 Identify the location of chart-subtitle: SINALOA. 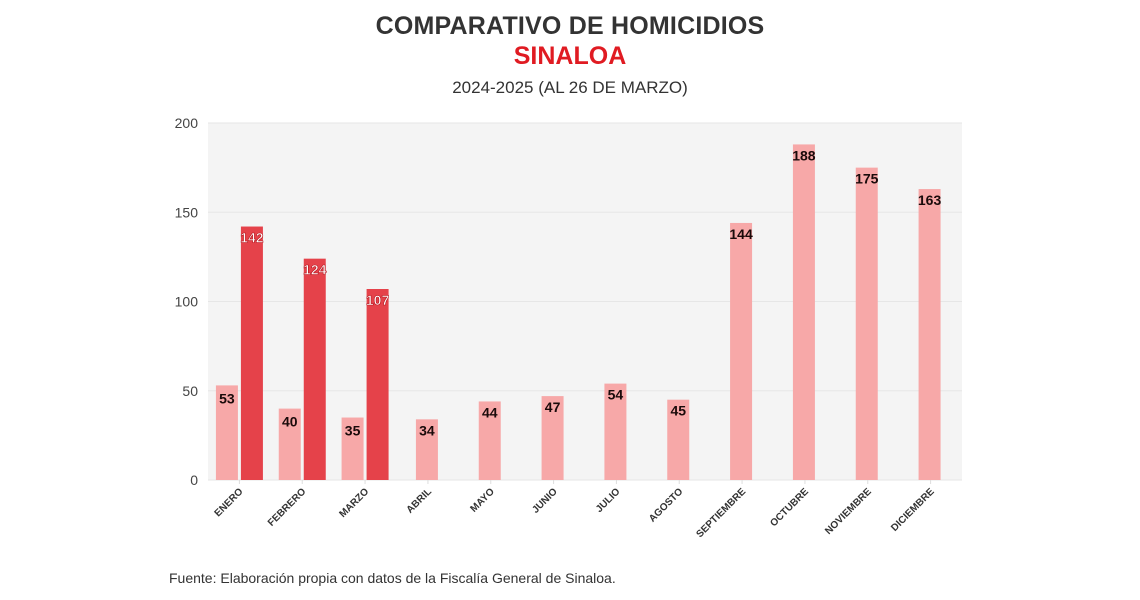
(570, 56).